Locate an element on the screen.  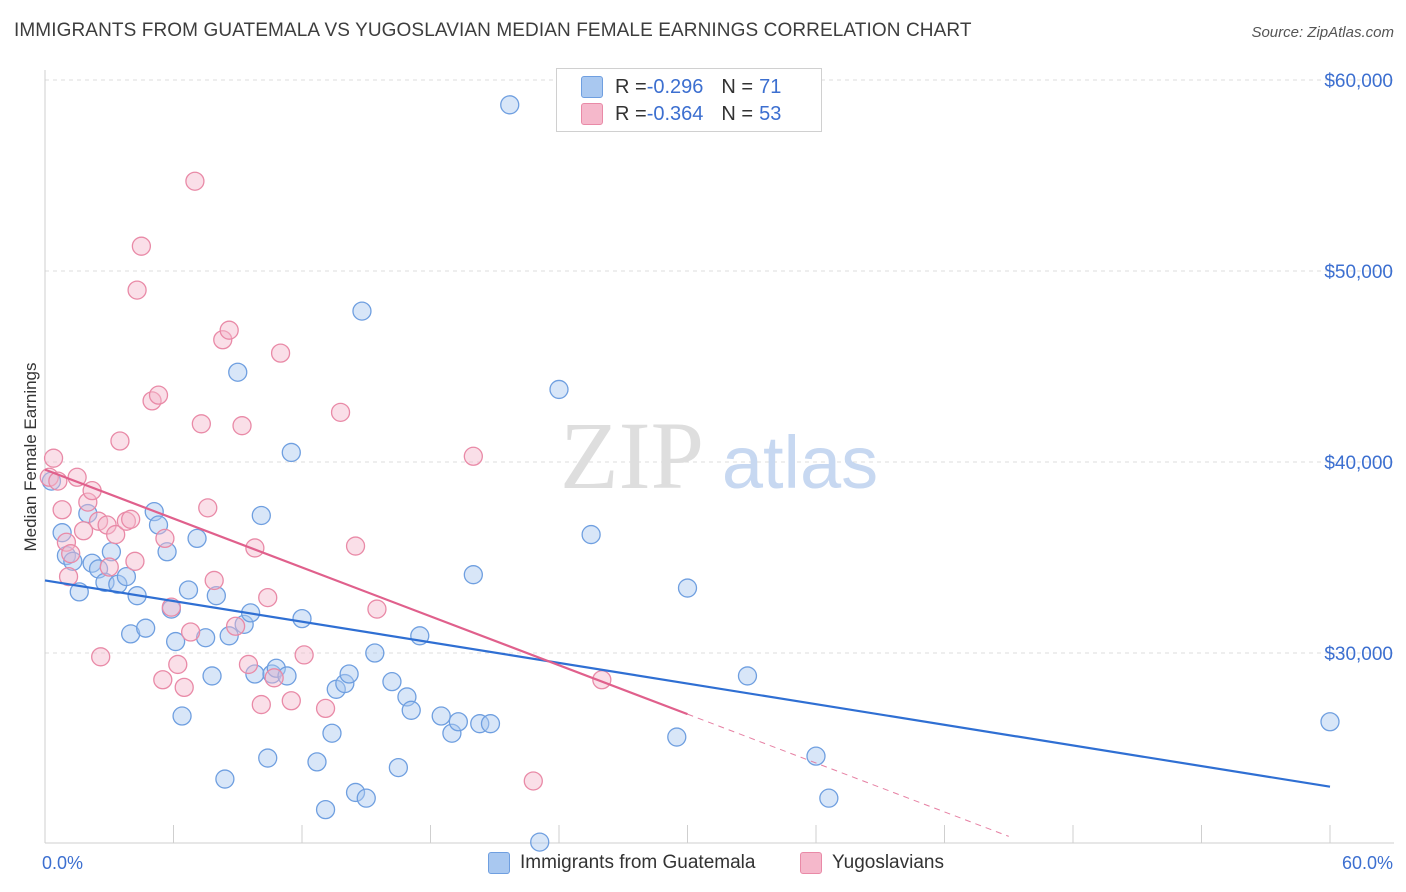
legend-r-value: -0.364 is located at coordinates (675, 113).